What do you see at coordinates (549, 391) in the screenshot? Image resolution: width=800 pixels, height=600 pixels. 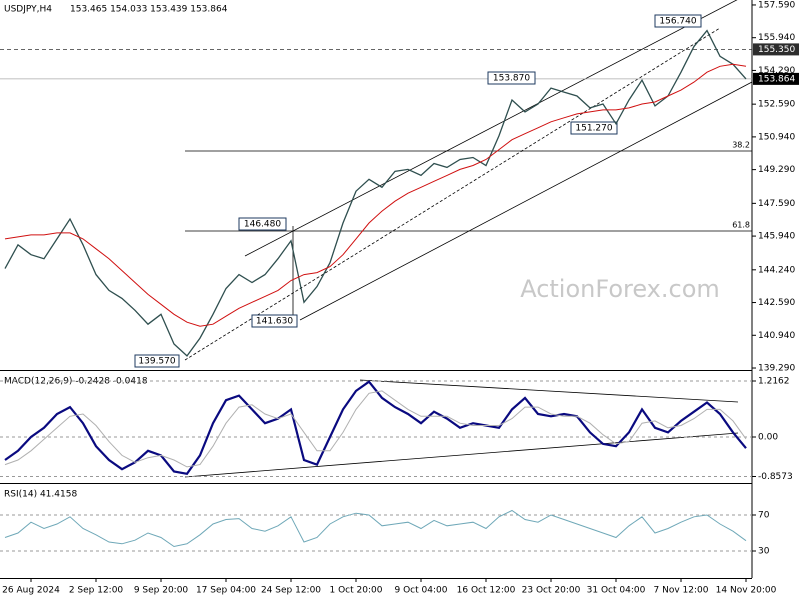 I see `macd-trend-upper` at bounding box center [549, 391].